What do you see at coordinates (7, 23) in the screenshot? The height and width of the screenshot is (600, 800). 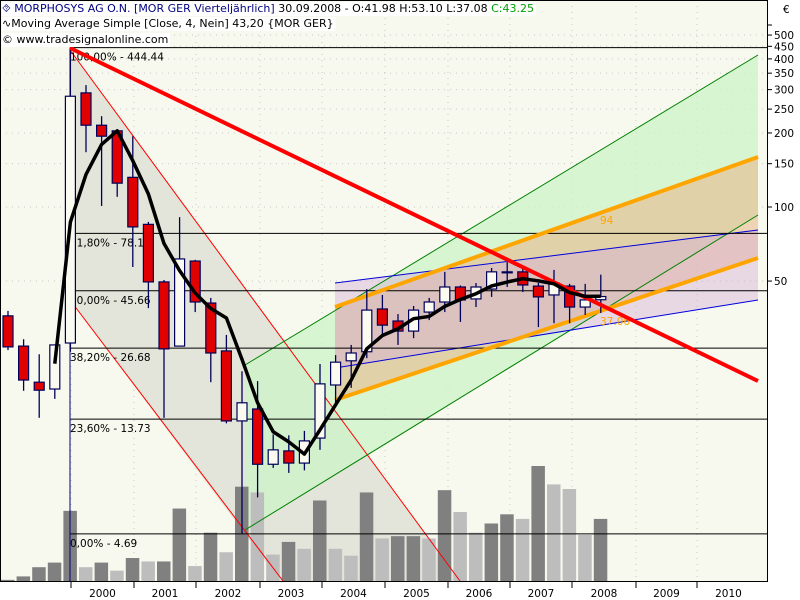 I see `indicator-icon: ∿` at bounding box center [7, 23].